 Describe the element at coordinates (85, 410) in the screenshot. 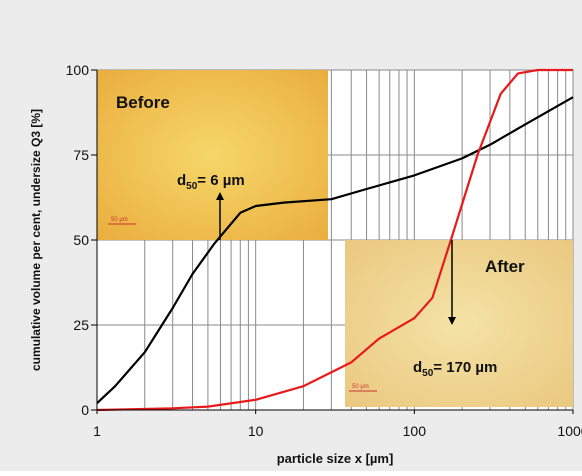

I see `y-tick-label: 0` at that location.